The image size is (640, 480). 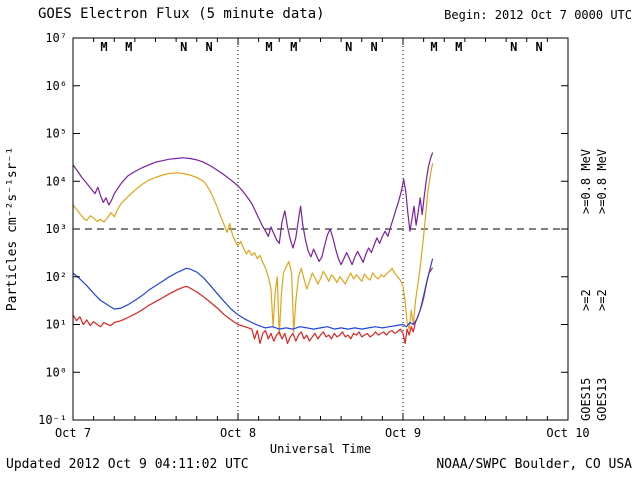 What do you see at coordinates (56, 325) in the screenshot?
I see `y-tick-label: 10¹` at bounding box center [56, 325].